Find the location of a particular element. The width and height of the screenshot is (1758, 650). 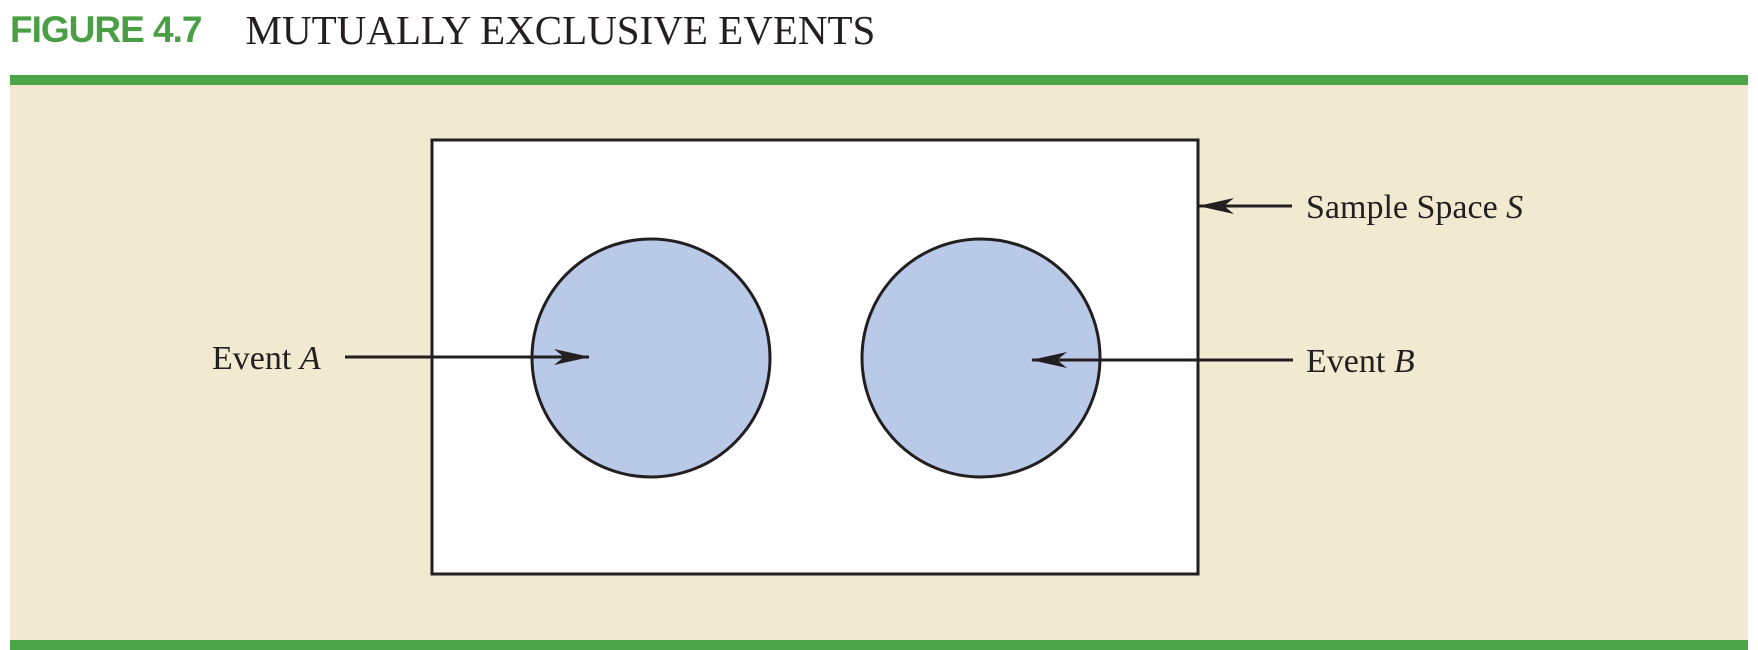

figure-title: MUTUALLY EXCLUSIVE EVENTS is located at coordinates (560, 30).